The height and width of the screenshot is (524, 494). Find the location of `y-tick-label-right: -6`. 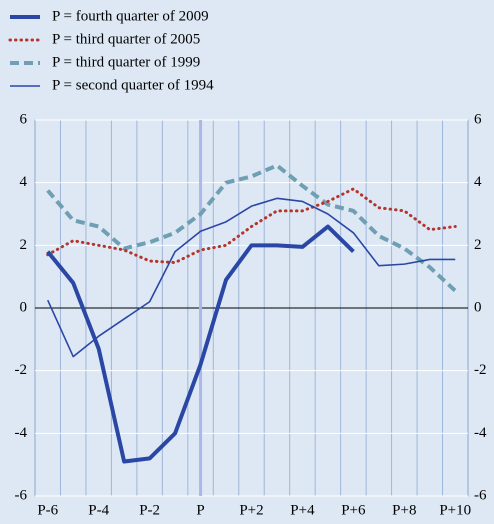

y-tick-label-right: -6 is located at coordinates (480, 495).